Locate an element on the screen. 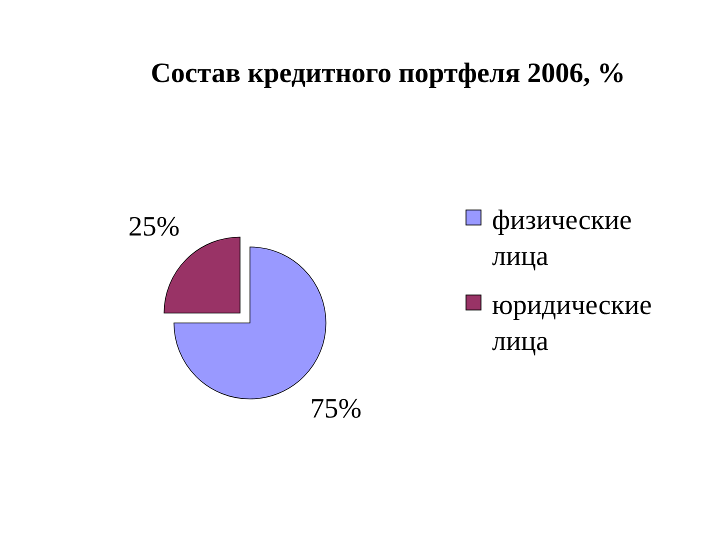 This screenshot has height=540, width=720. legend-label: юридические лица is located at coordinates (572, 323).